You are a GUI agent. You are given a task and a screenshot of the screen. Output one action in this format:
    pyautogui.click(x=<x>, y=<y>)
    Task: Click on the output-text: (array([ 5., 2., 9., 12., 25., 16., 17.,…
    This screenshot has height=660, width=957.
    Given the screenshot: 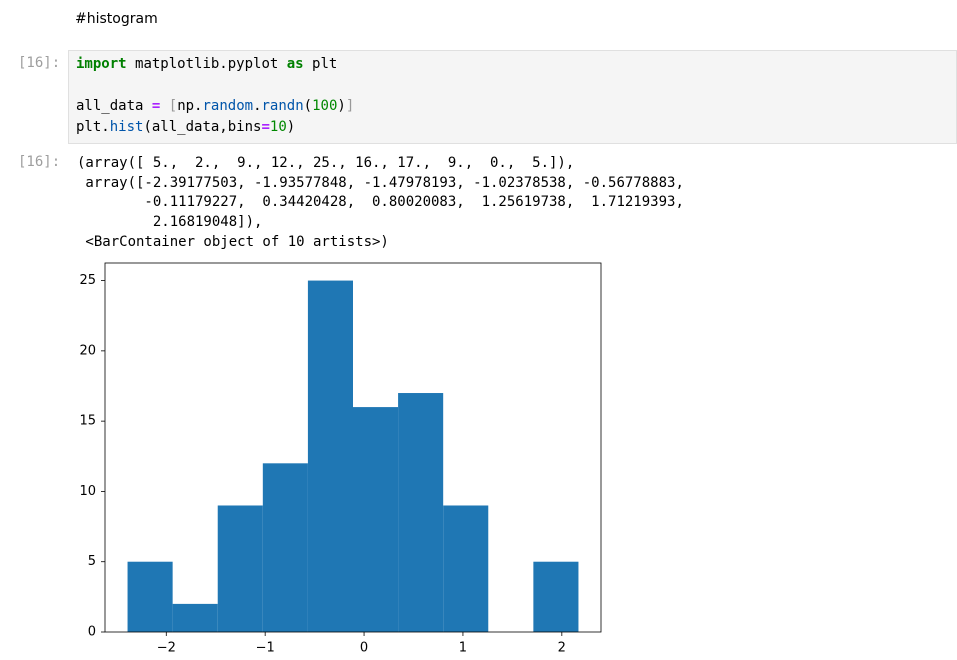 What is the action you would take?
    pyautogui.click(x=380, y=203)
    